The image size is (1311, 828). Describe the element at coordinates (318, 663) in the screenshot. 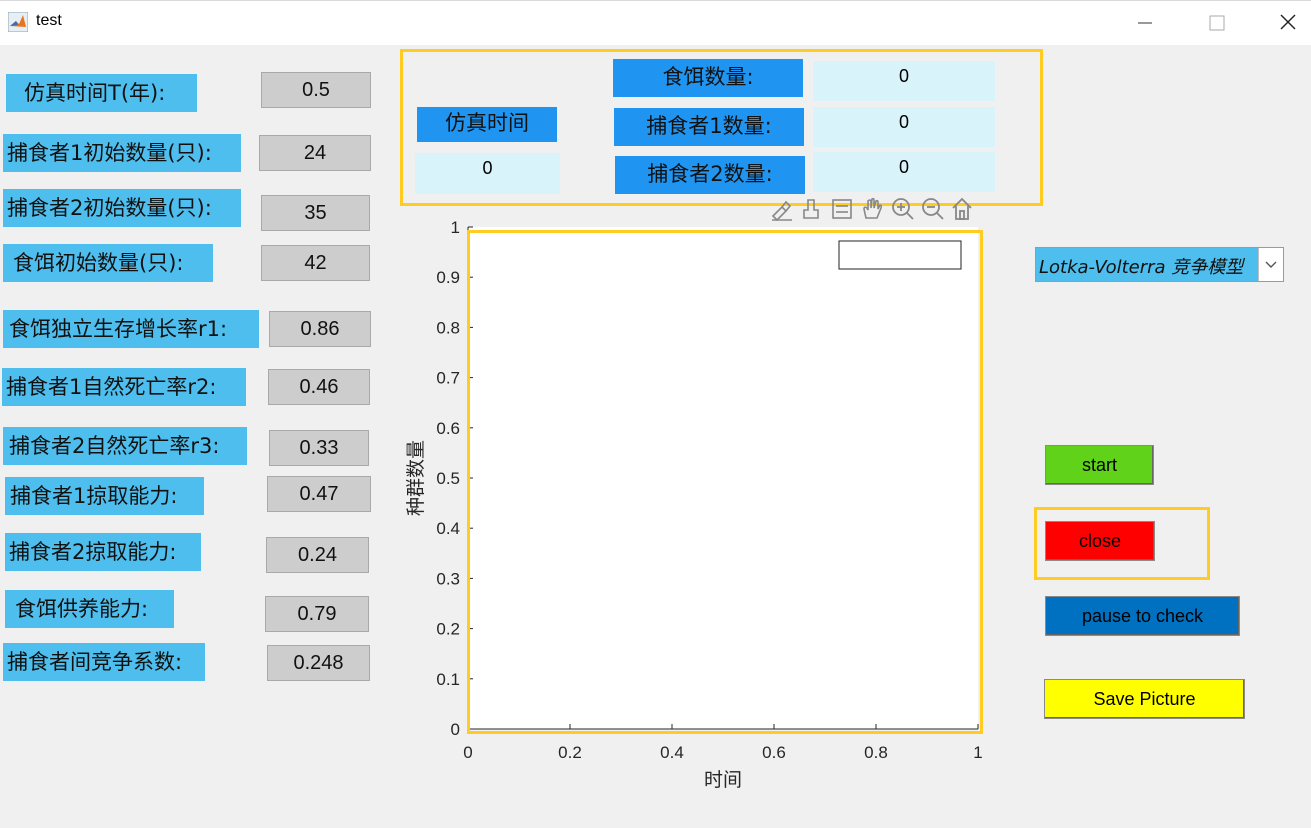

I see `param-input-competition: 0.248` at that location.